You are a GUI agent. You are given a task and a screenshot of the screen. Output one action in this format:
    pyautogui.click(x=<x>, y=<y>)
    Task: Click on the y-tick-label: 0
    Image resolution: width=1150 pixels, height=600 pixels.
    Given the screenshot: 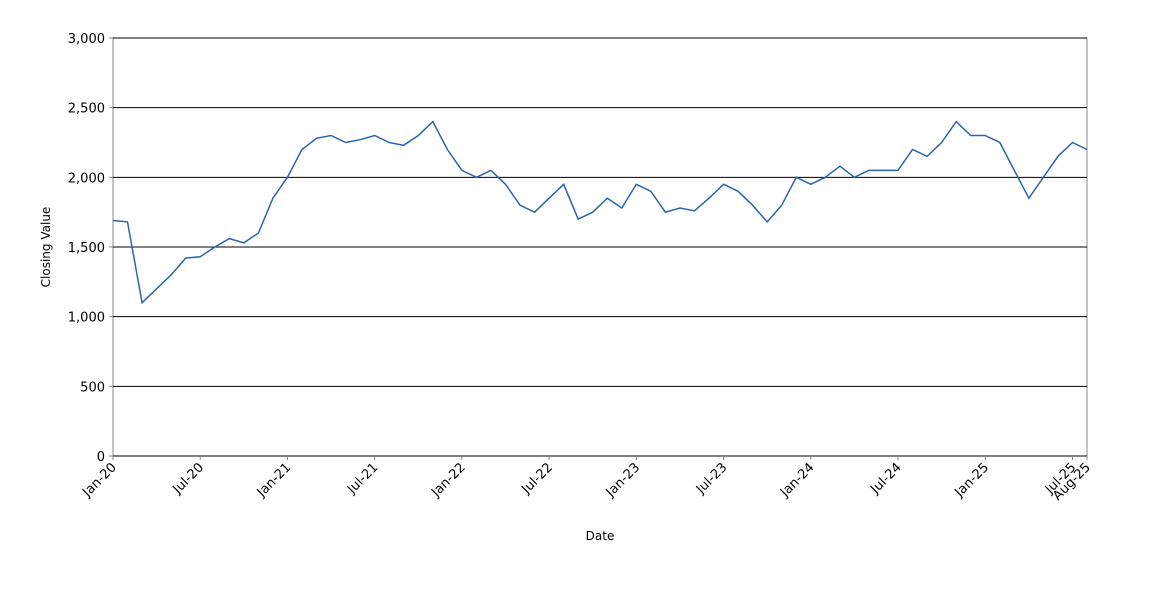 What is the action you would take?
    pyautogui.click(x=101, y=457)
    